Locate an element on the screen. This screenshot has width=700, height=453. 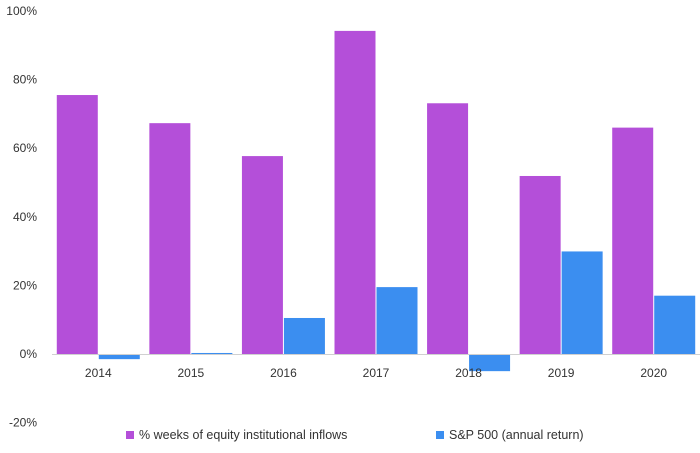
bar-sp500-2014 is located at coordinates (119, 357).